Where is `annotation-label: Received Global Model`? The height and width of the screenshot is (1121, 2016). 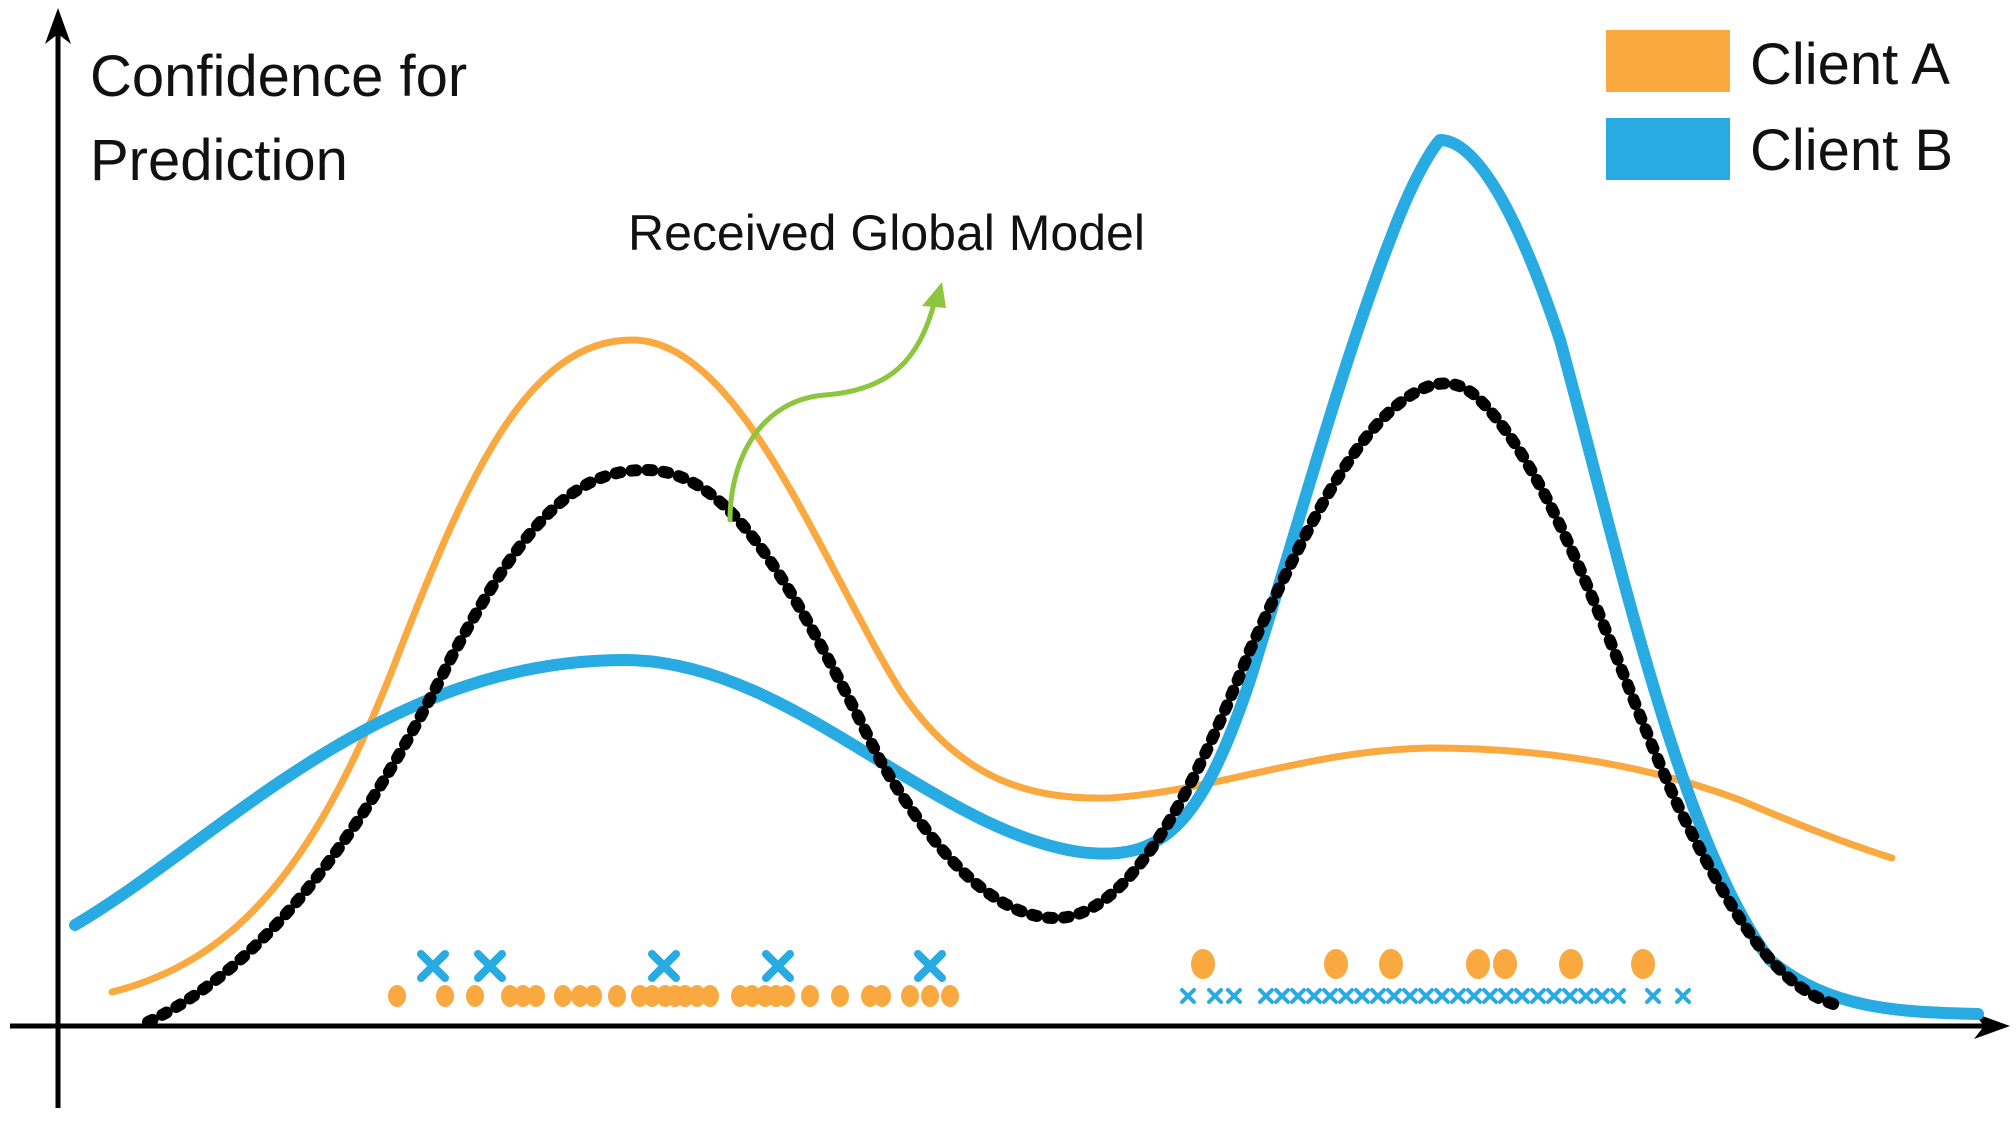
annotation-label: Received Global Model is located at coordinates (886, 233).